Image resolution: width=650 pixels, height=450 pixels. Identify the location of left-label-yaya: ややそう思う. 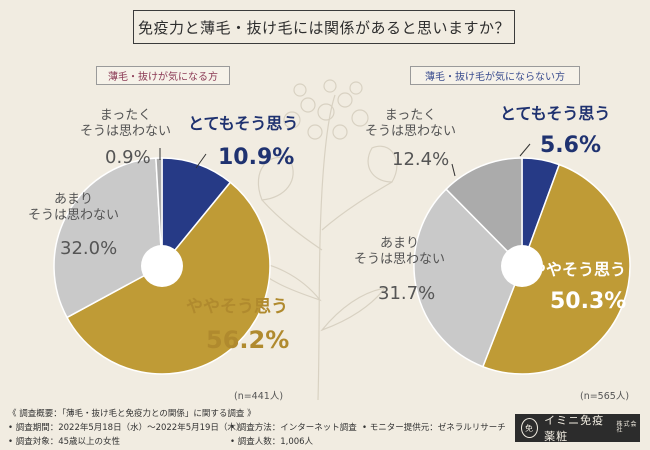
(237, 307).